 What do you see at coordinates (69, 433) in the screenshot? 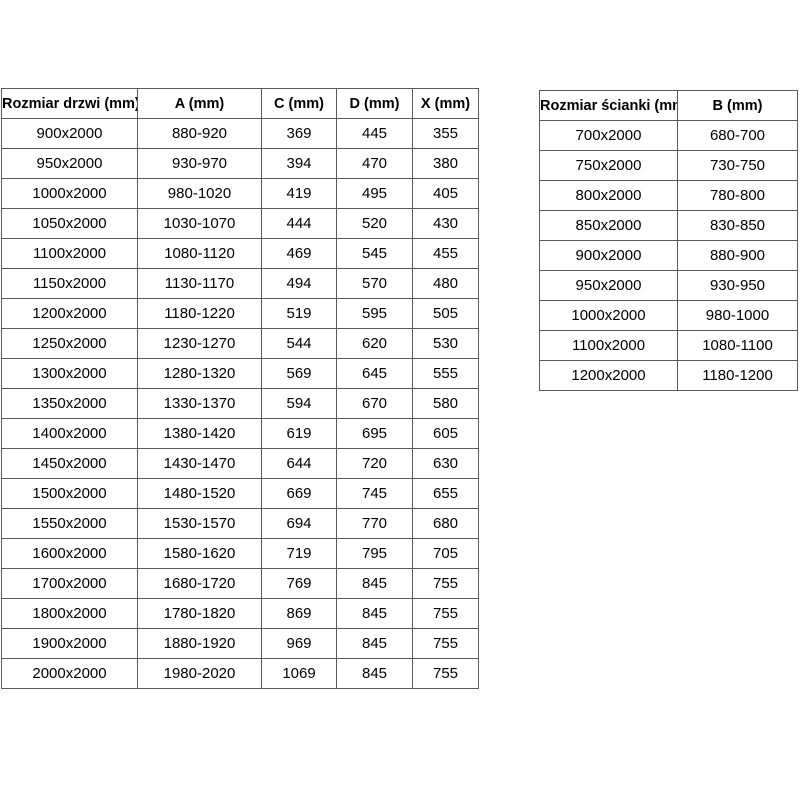
I see `table-cell: 1400x2000` at bounding box center [69, 433].